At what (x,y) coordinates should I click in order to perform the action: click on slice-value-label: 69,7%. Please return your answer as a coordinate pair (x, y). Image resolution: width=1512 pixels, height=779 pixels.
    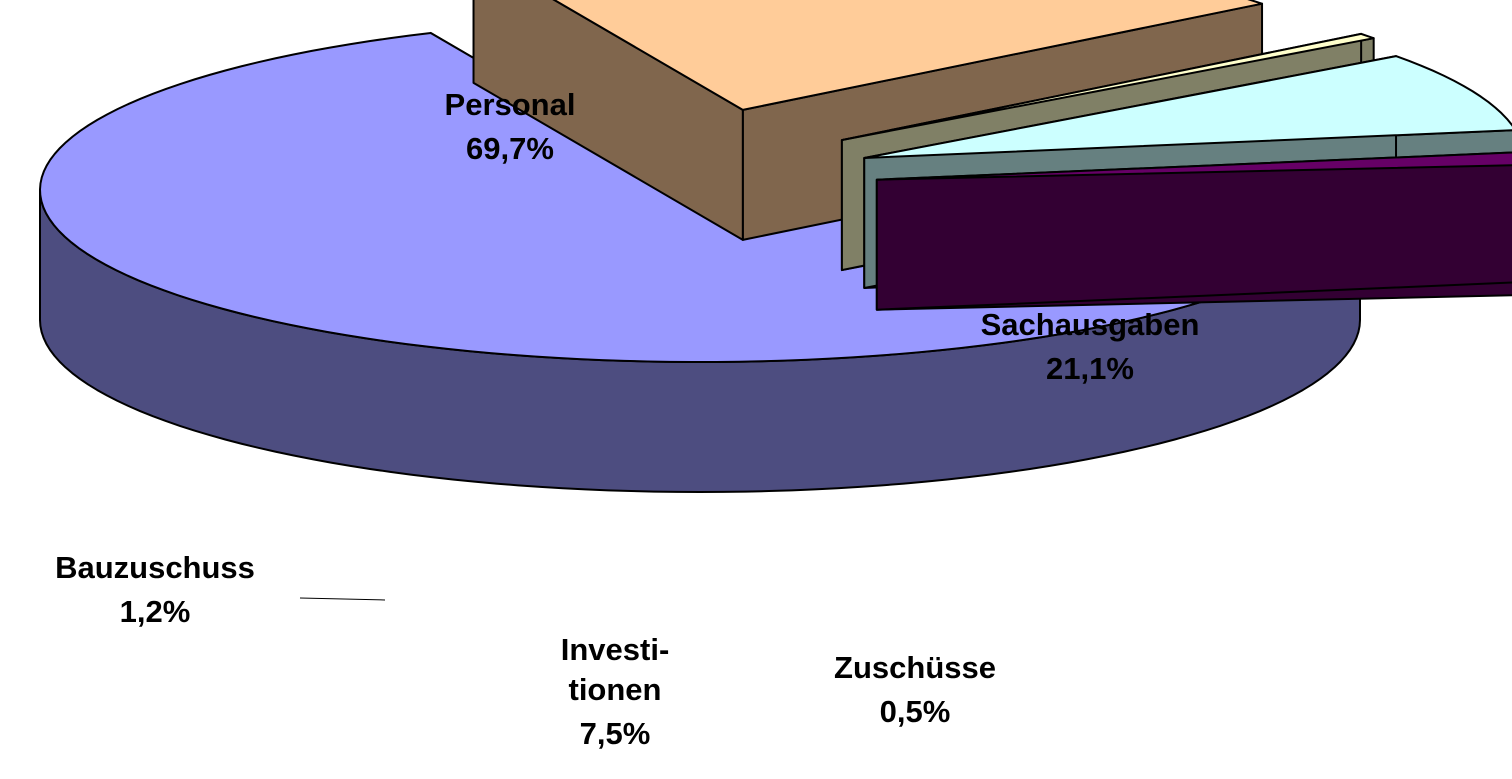
    Looking at the image, I should click on (510, 148).